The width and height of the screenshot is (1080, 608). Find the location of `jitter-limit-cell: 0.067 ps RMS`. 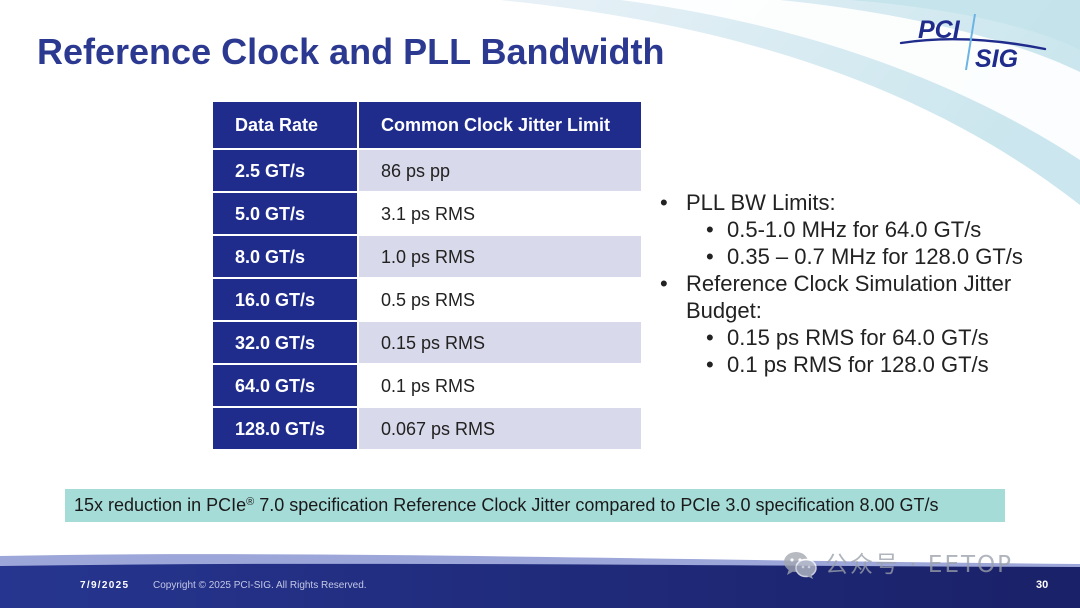

jitter-limit-cell: 0.067 ps RMS is located at coordinates (500, 428).